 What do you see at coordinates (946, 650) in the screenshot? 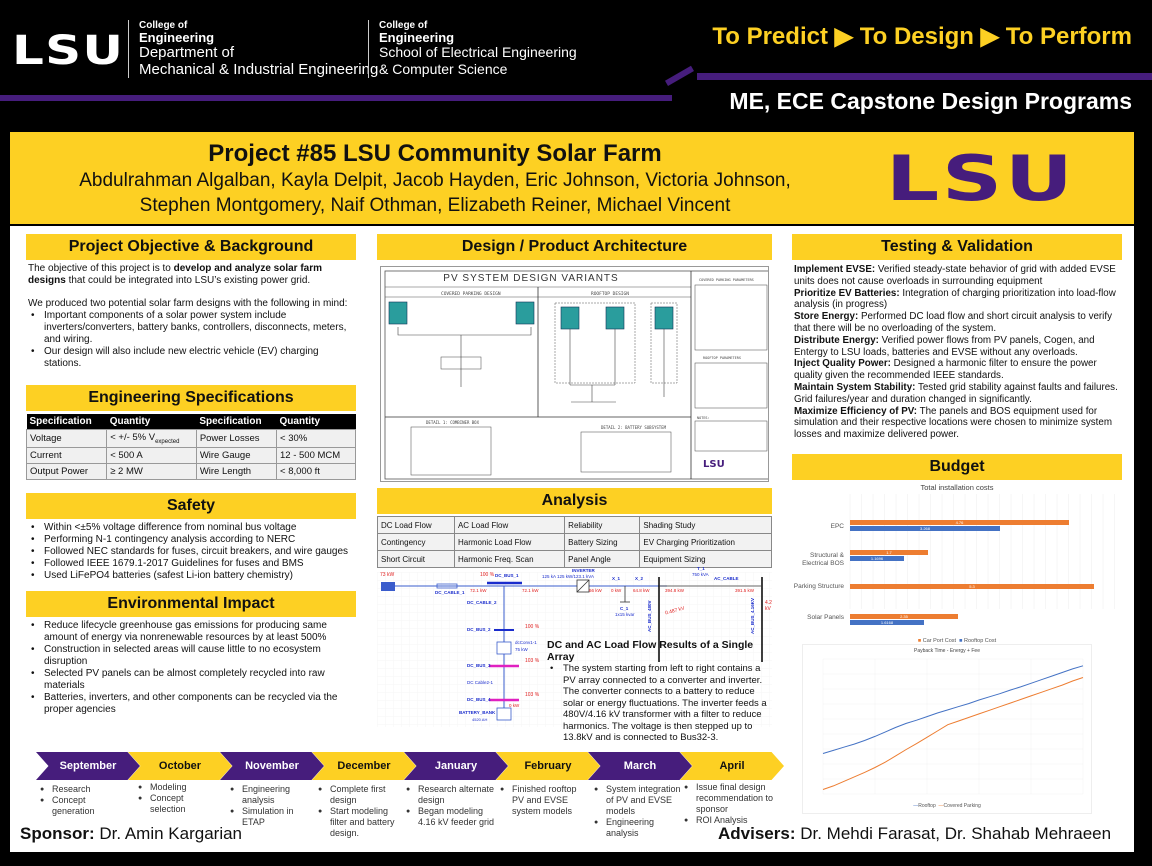
I see `chart-title: Payback Time - Energy + Fee` at bounding box center [946, 650].